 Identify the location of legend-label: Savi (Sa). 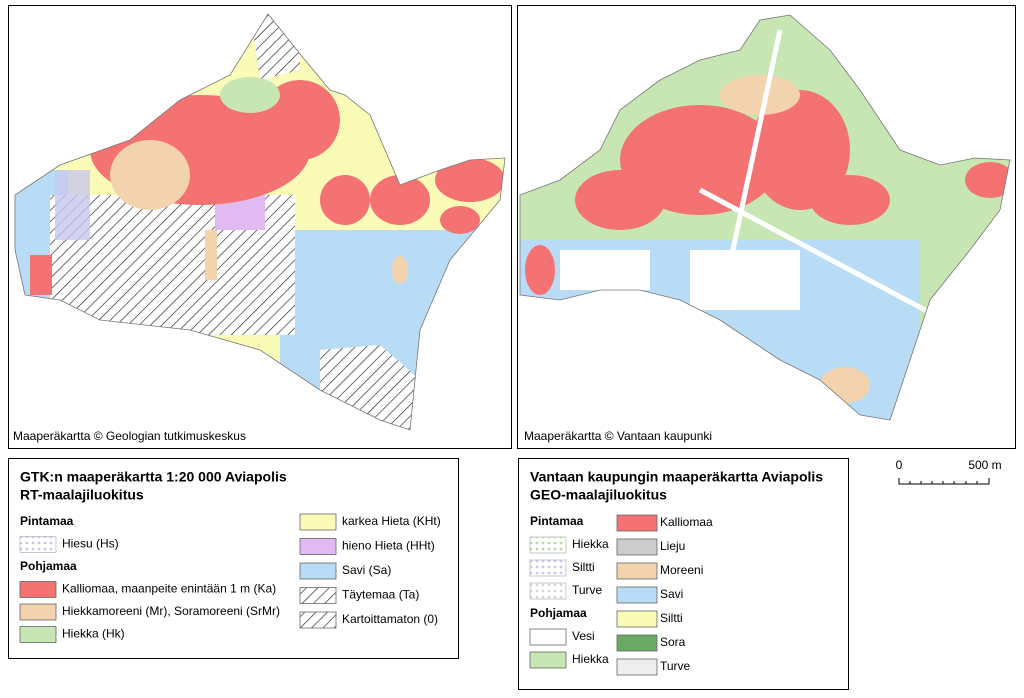
(366, 570).